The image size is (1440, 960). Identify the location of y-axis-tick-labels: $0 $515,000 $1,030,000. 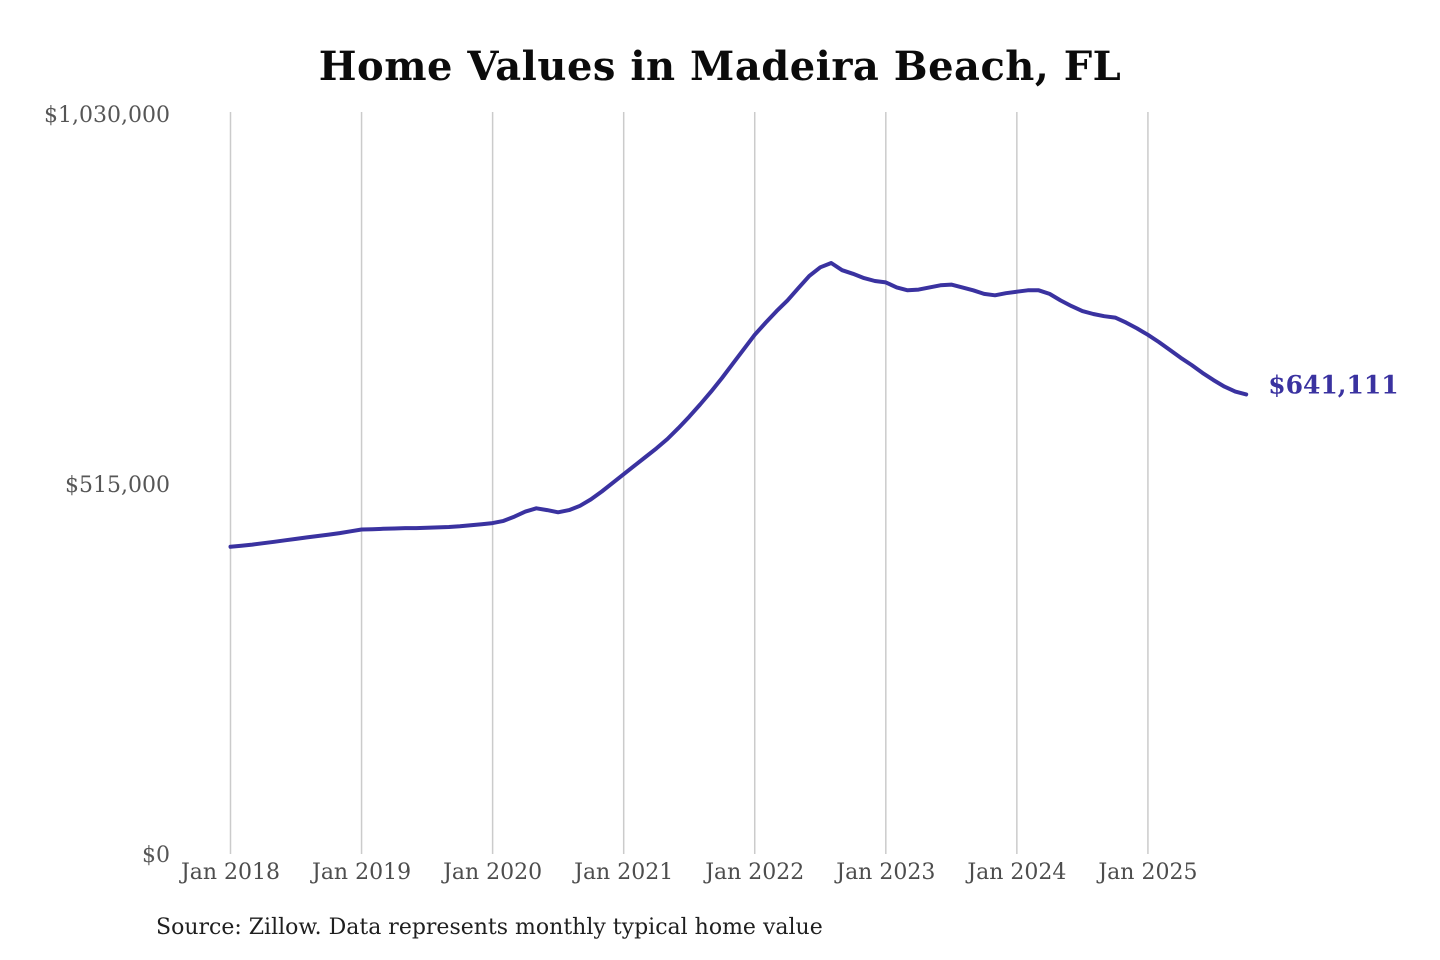
(107, 485).